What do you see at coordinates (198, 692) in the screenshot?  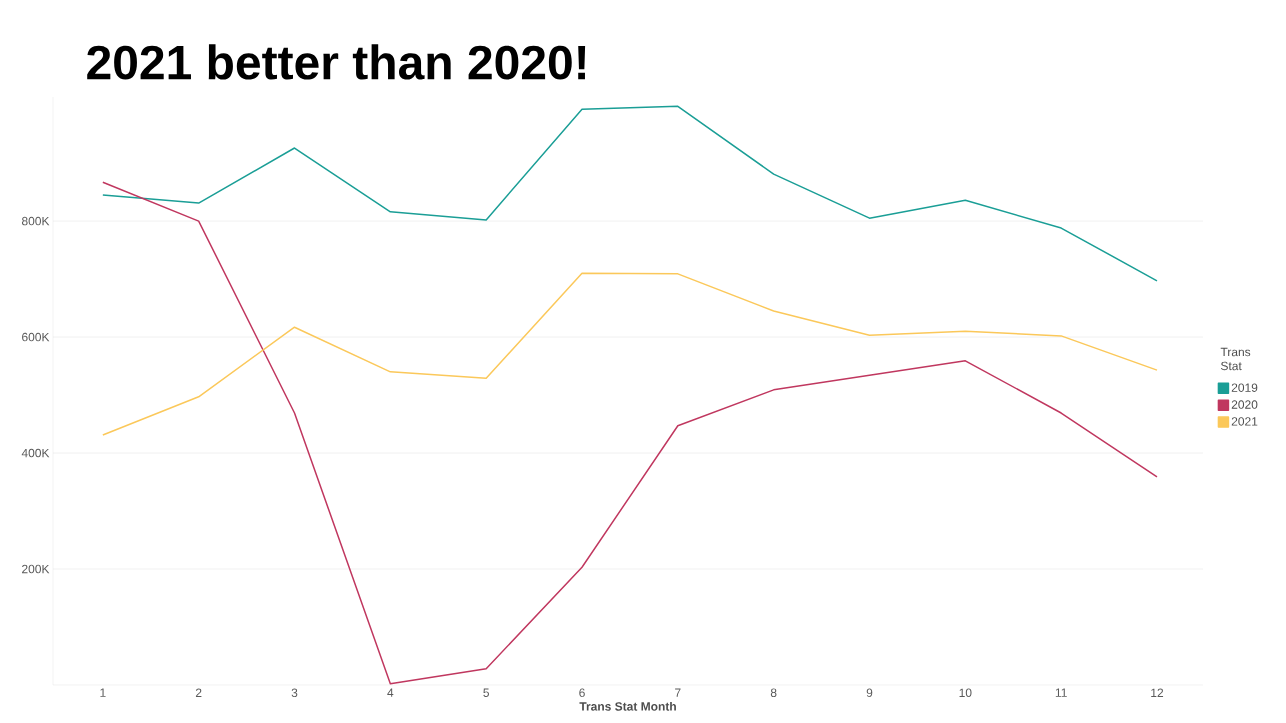 I see `x-tick-label: 2` at bounding box center [198, 692].